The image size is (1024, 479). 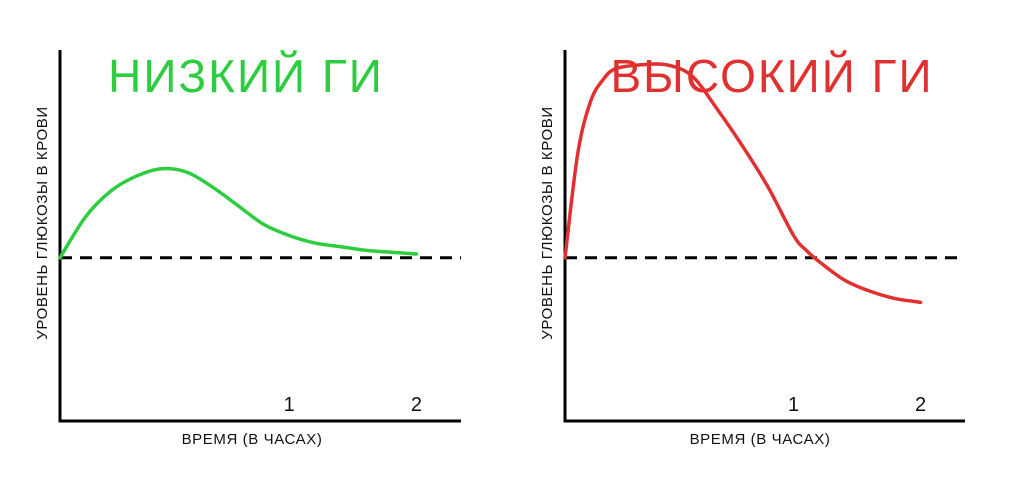 I want to click on glucose-curve-low-gi, so click(x=238, y=213).